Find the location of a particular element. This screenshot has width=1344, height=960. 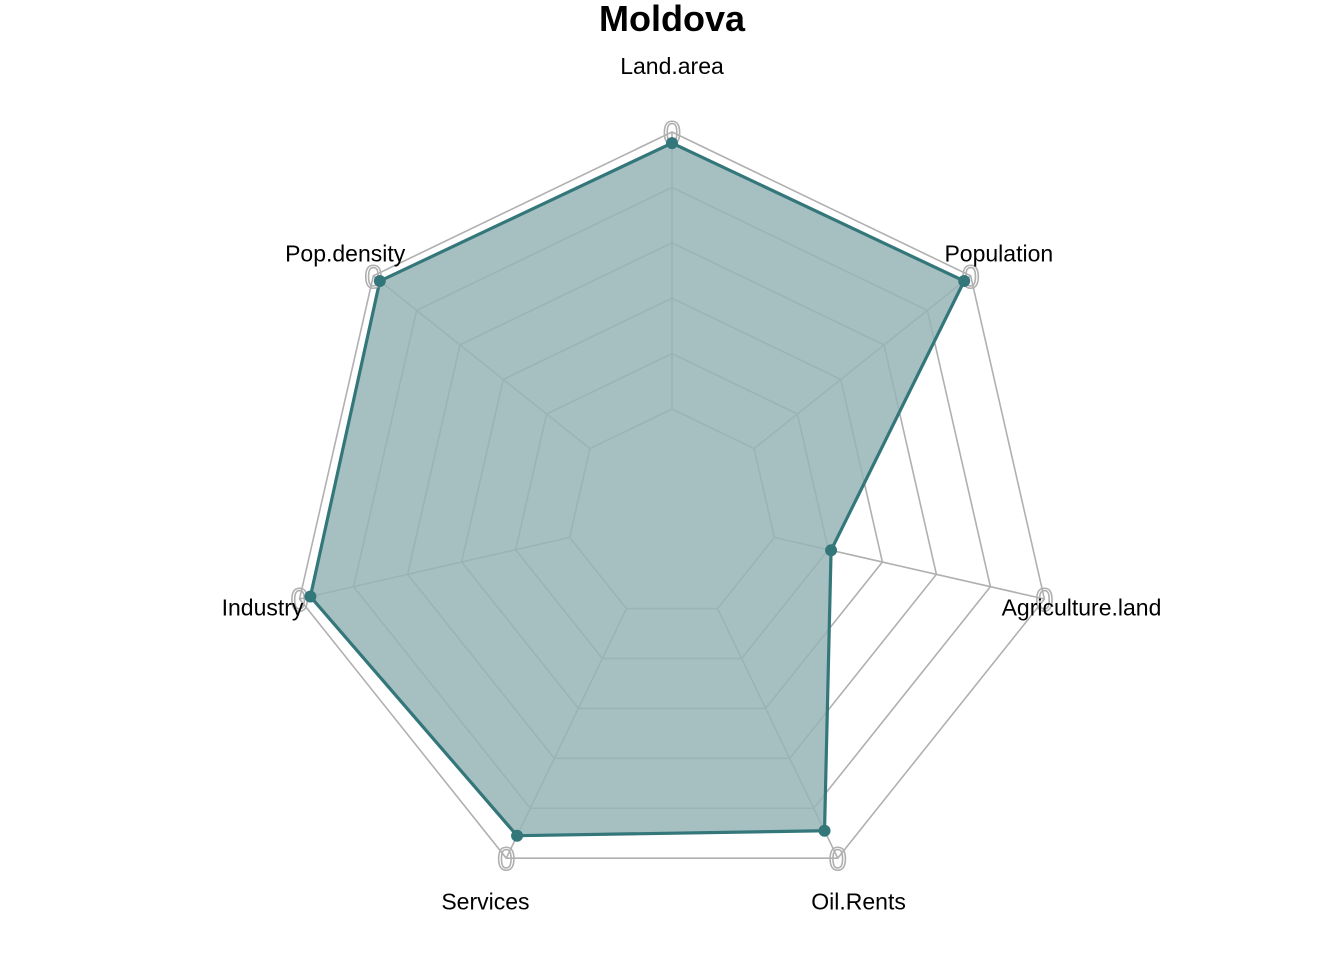

axis-label-agriculture-land: Agriculture.land is located at coordinates (1082, 607).